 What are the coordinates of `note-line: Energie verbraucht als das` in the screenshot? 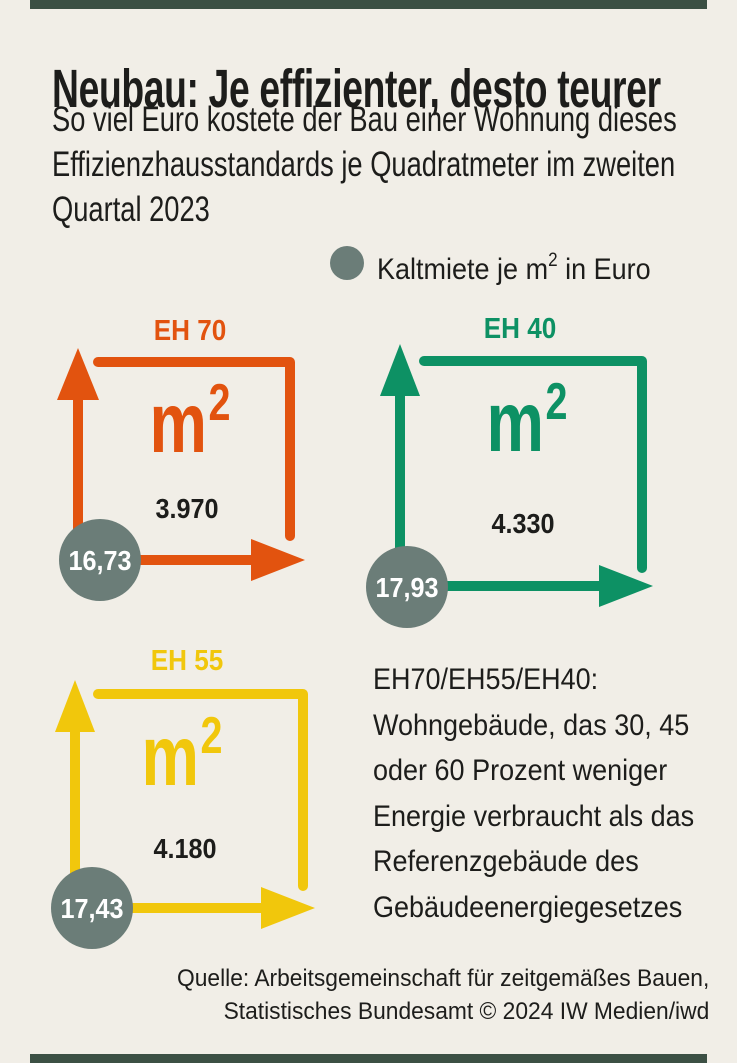 It's located at (534, 816).